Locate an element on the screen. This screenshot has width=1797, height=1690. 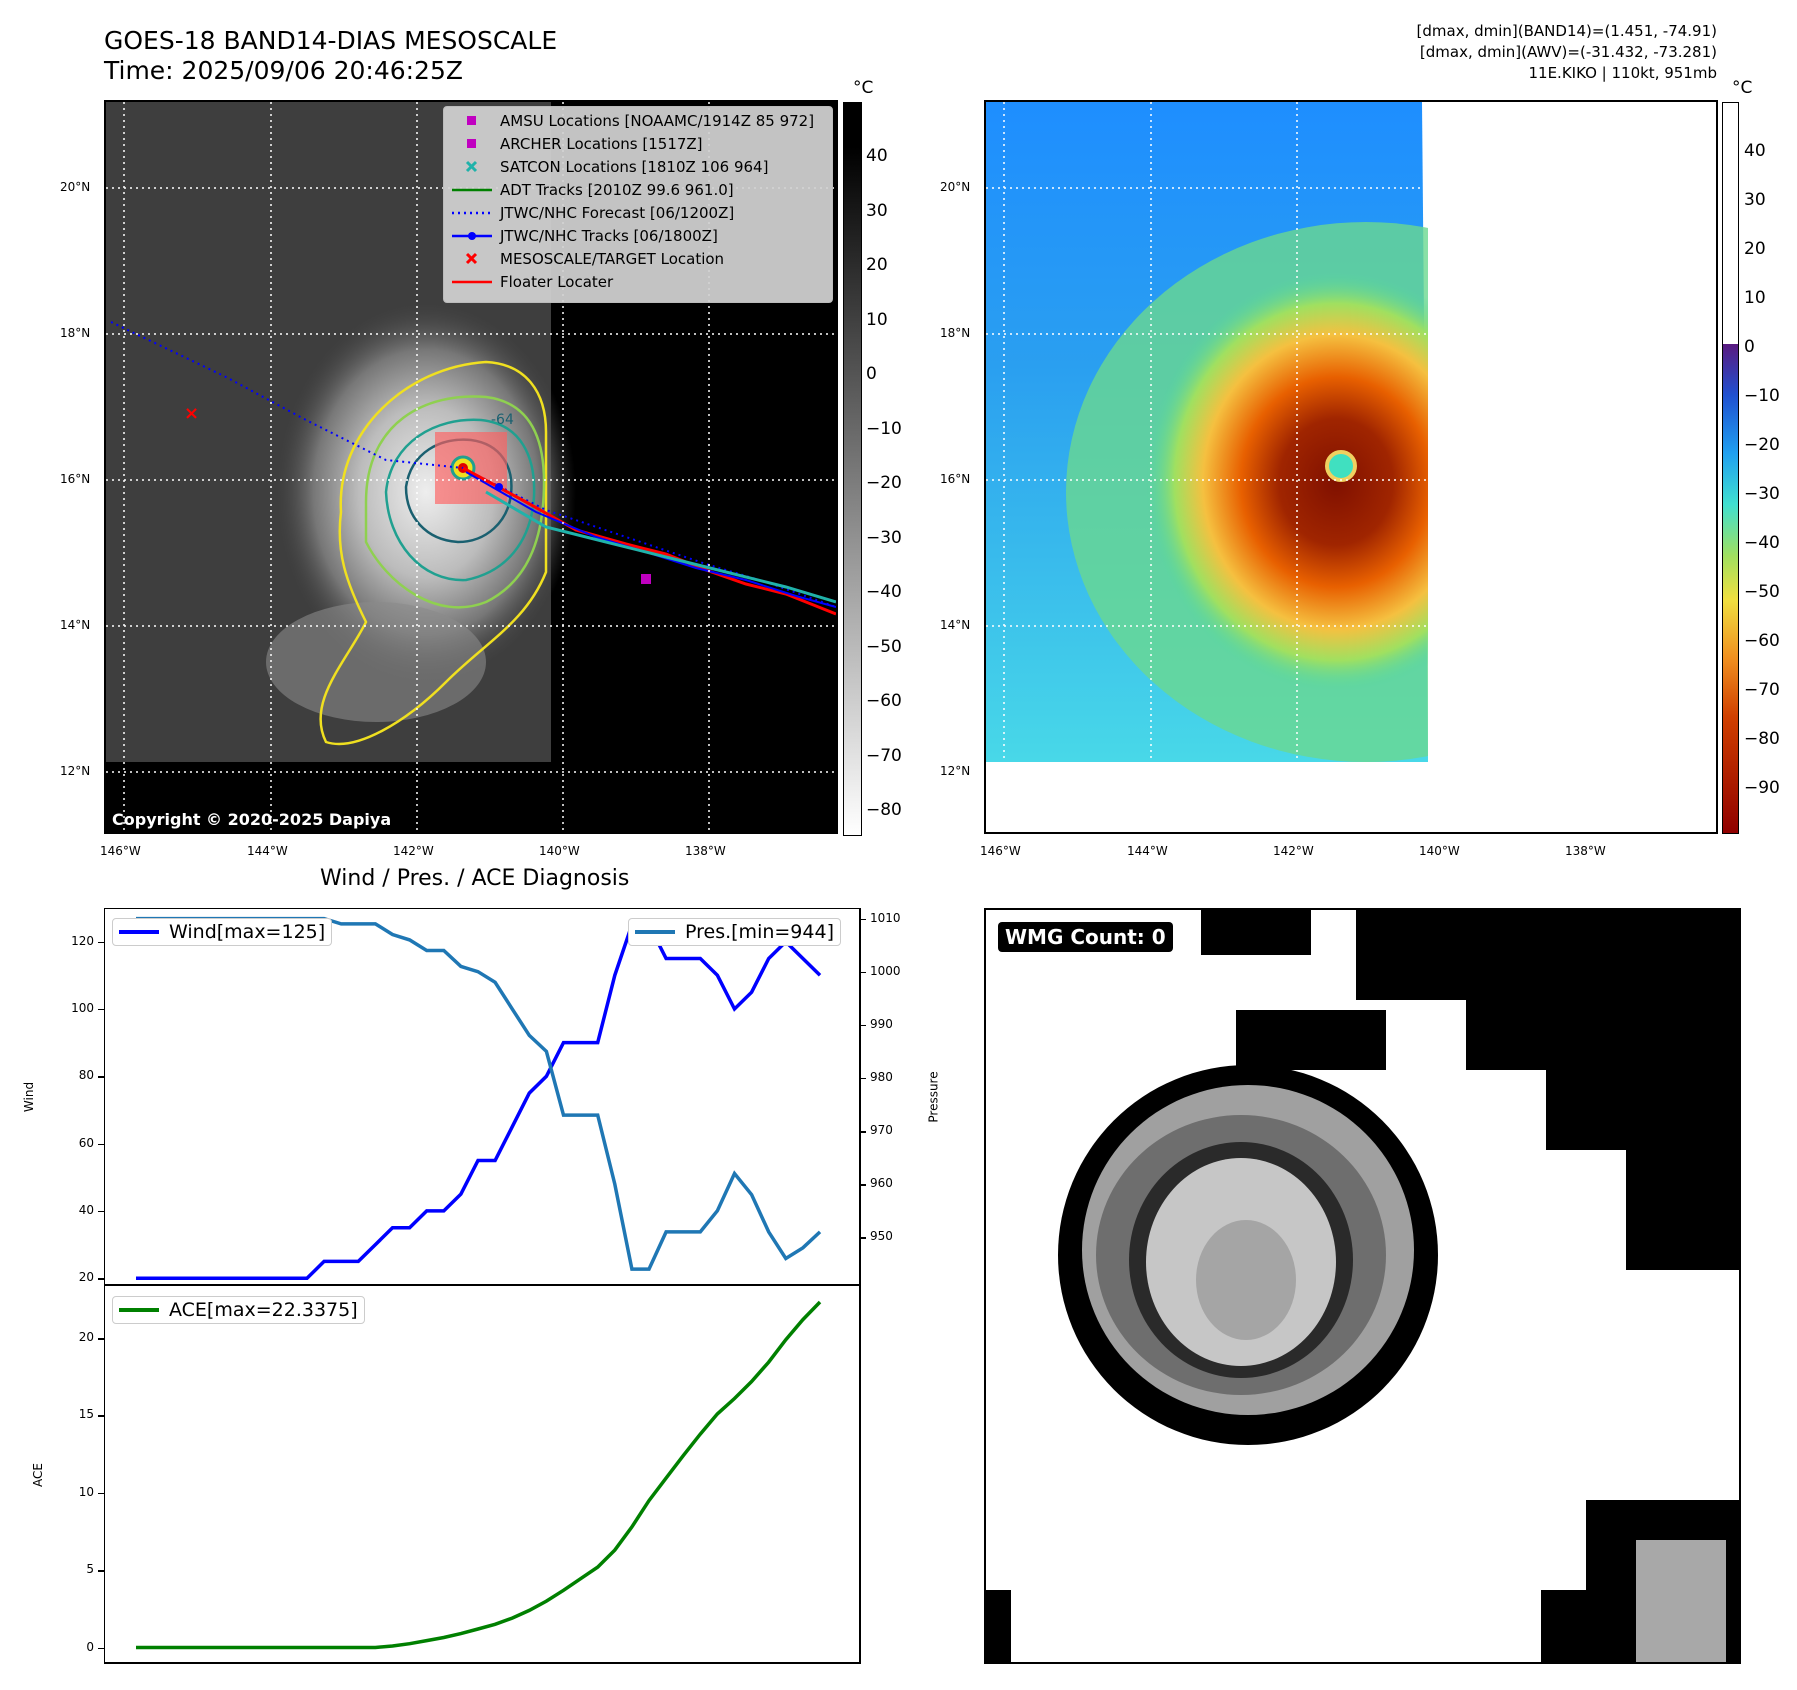
lon-label-144w: 144°W is located at coordinates (267, 851).